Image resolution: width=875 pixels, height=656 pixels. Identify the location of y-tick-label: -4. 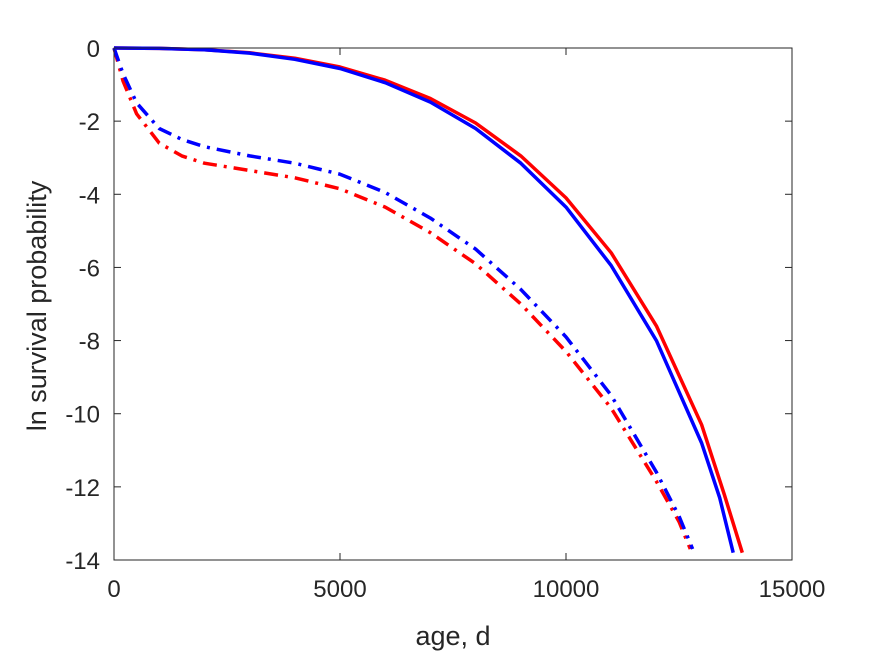
(89, 195).